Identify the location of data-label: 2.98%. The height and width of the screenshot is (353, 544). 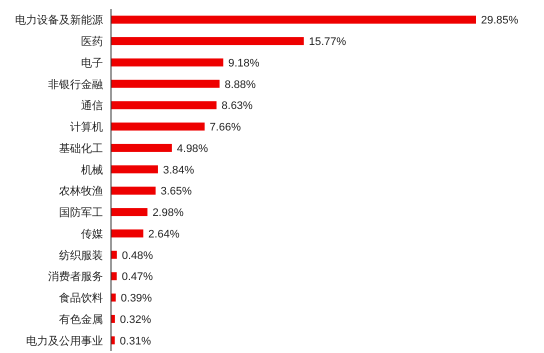
(168, 213).